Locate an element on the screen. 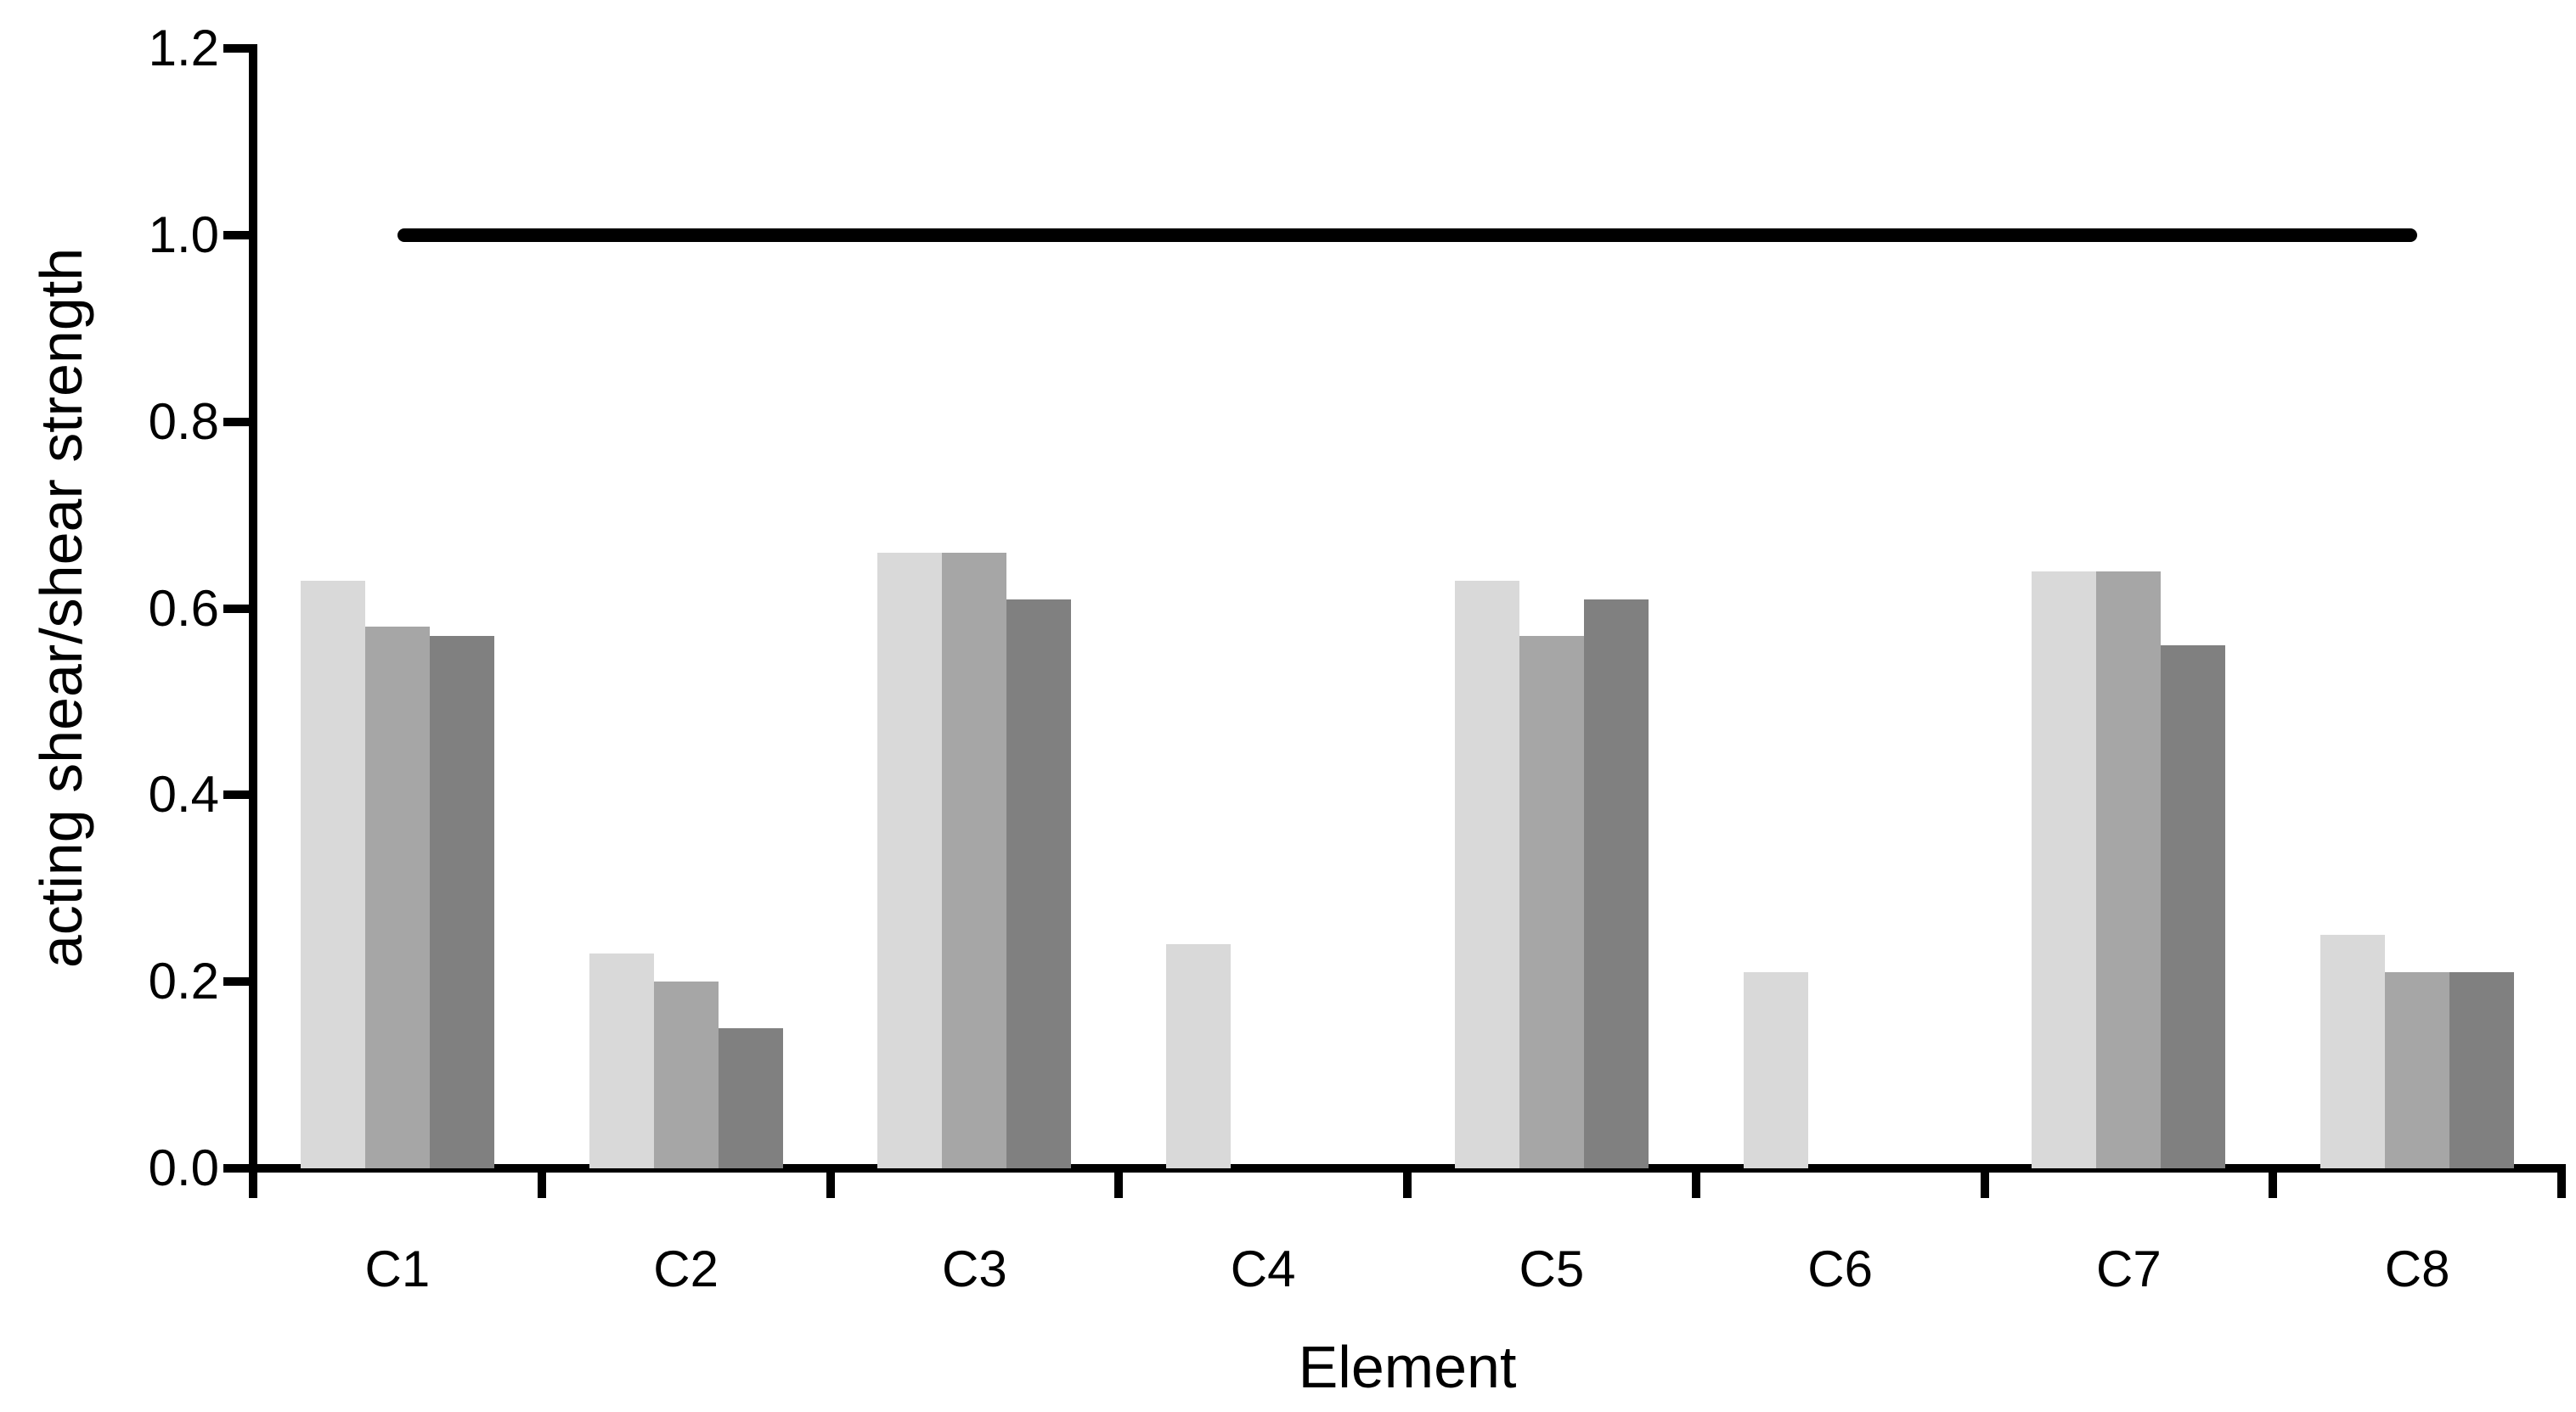  y-tick-label: 0.8 is located at coordinates (183, 421).